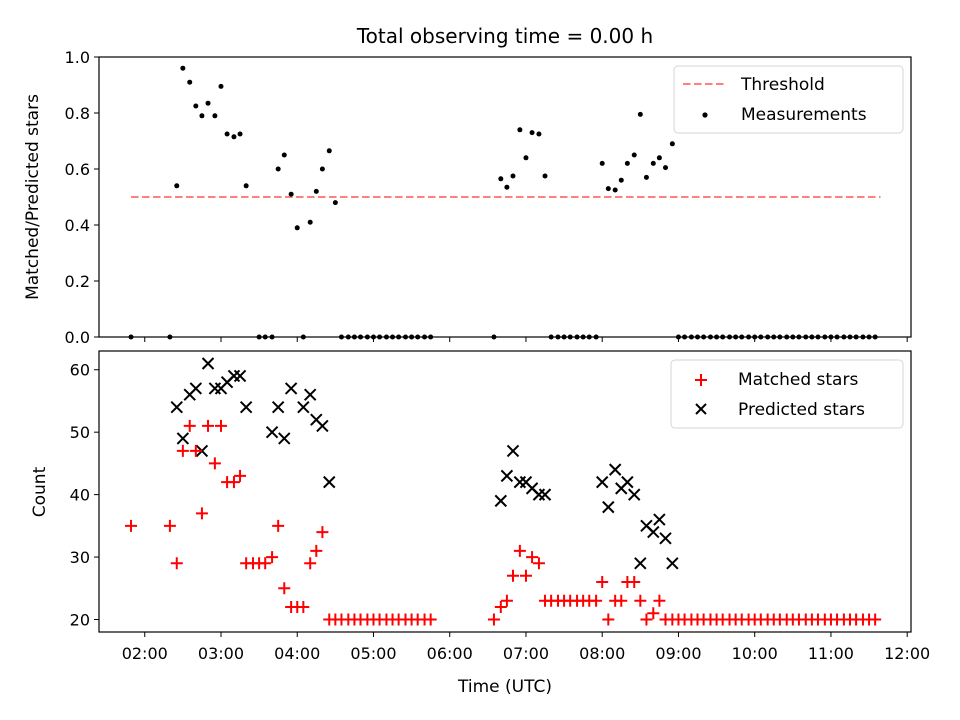 This screenshot has height=720, width=960. What do you see at coordinates (782, 85) in the screenshot?
I see `legend-threshold-label: Threshold` at bounding box center [782, 85].